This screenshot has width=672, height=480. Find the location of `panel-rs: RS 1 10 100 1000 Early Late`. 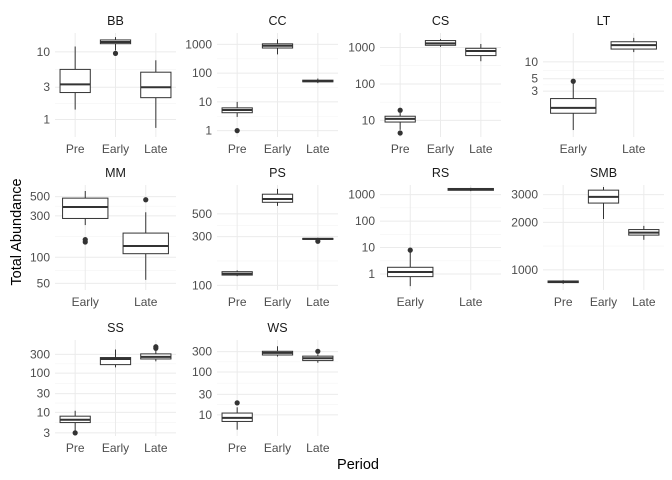

panel-rs: RS 1 10 100 1000 Early Late is located at coordinates (424, 237).